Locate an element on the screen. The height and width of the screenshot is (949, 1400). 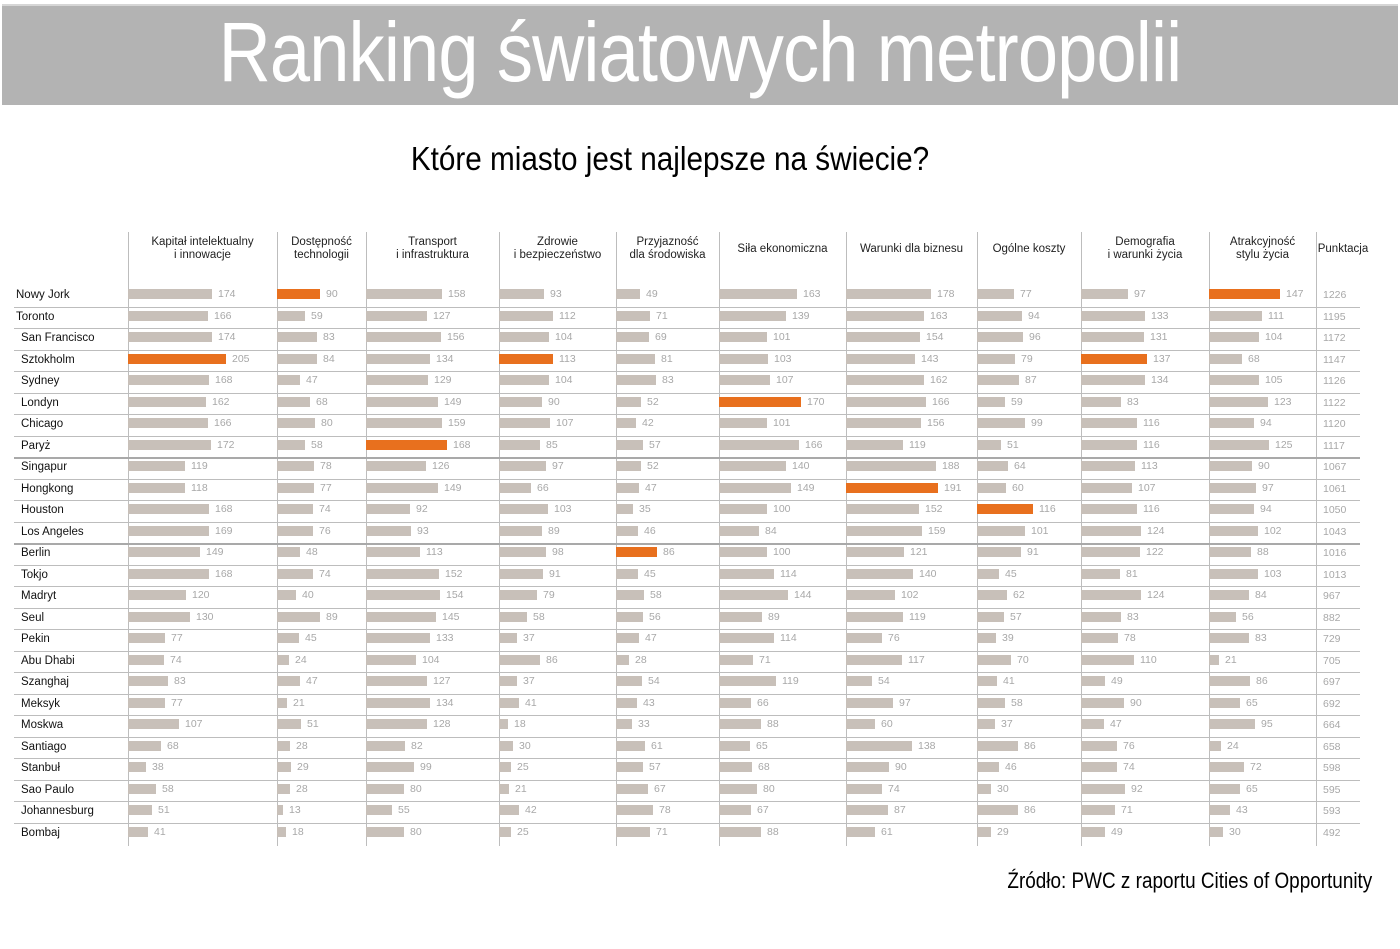
bar-value: 71 is located at coordinates (662, 315).